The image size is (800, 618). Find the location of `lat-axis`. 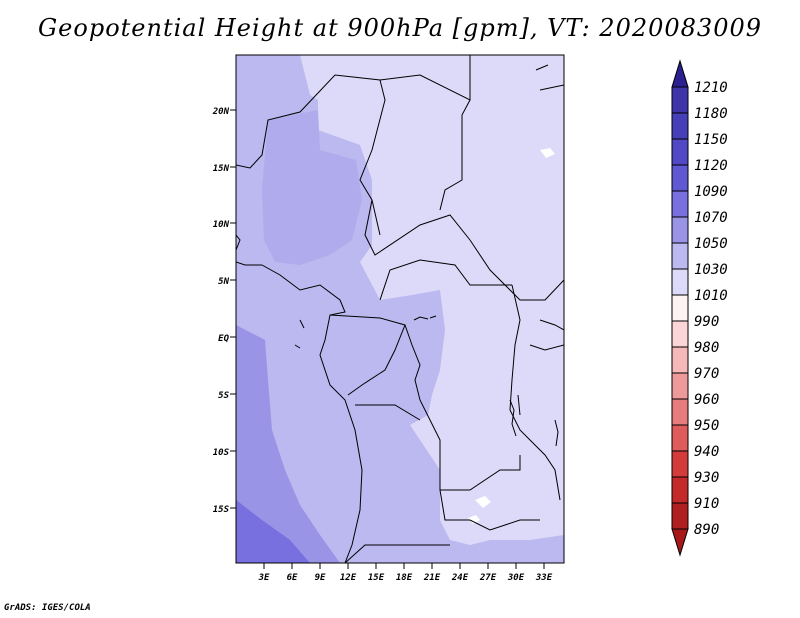

lat-axis is located at coordinates (233, 309).